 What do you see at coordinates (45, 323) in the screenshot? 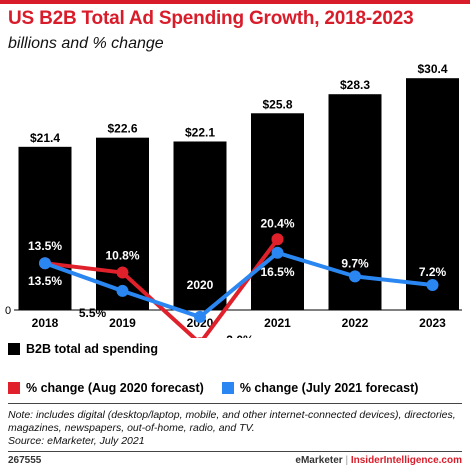
I see `x-tick-2018: 2018` at bounding box center [45, 323].